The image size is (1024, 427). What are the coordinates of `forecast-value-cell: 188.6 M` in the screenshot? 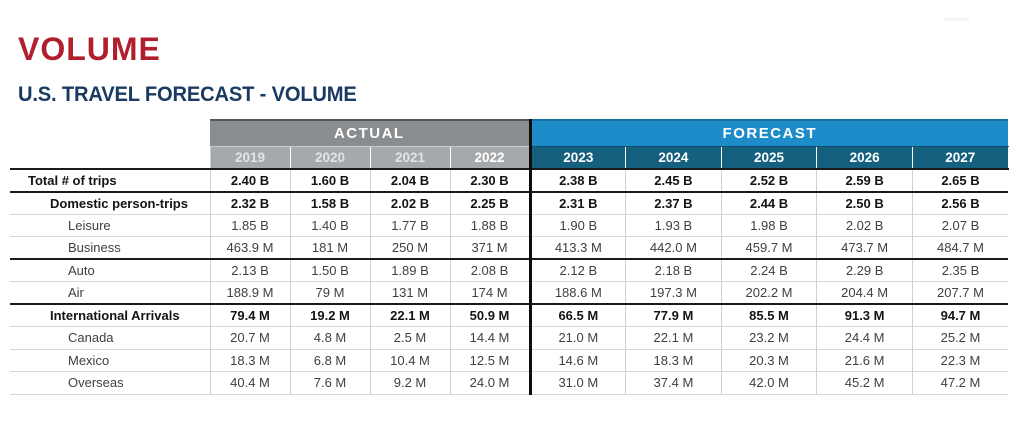 It's located at (577, 293).